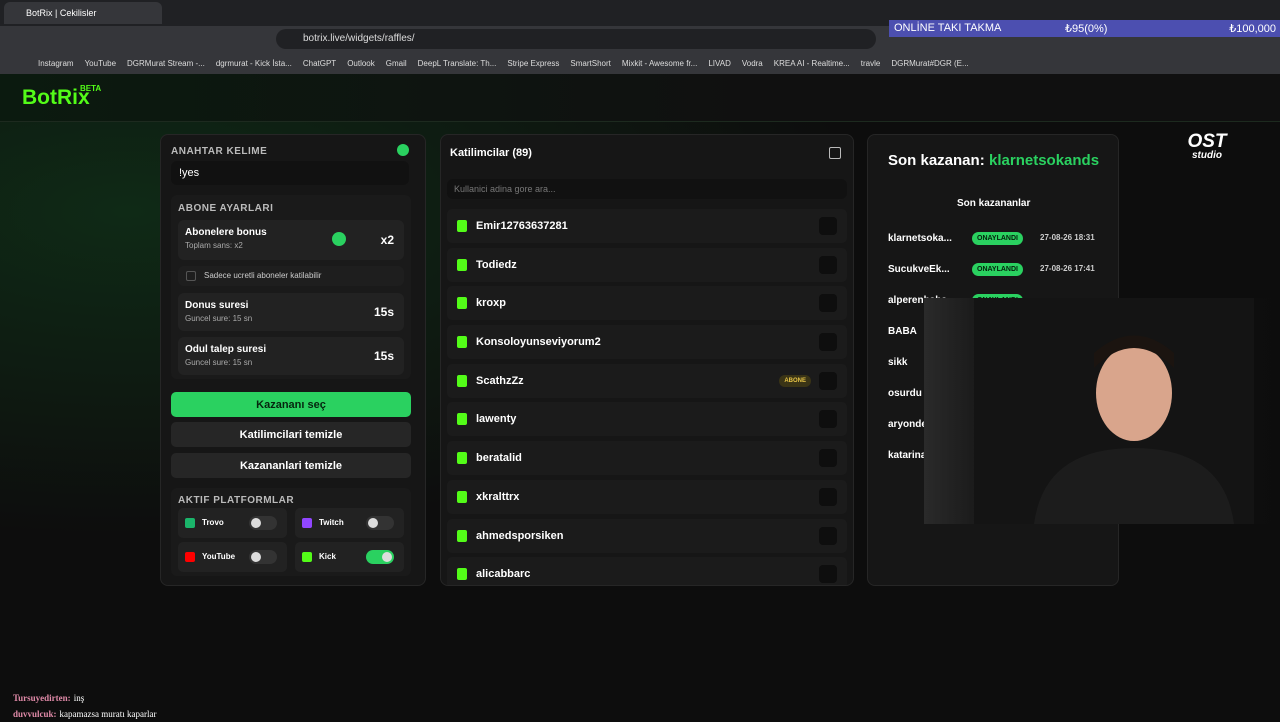  I want to click on bonus-select: x2, so click(387, 240).